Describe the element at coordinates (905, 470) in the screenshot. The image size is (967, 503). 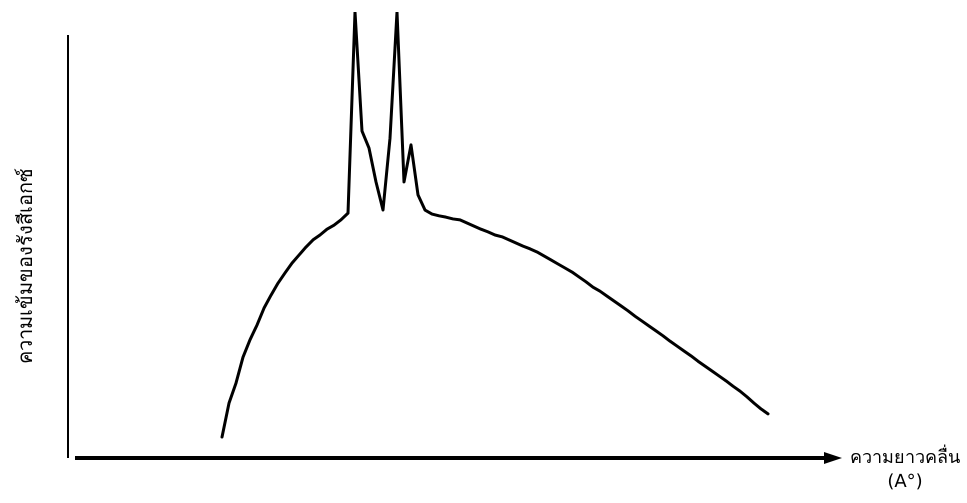
I see `x-axis-title: ความยาวคลื่น (A°)` at that location.